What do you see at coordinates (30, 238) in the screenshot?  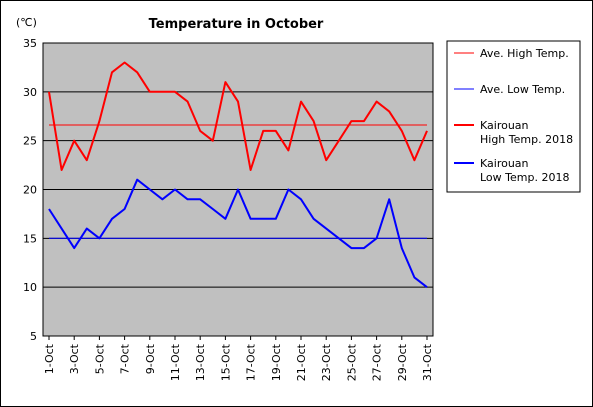 I see `y-tick-label-15: 15` at bounding box center [30, 238].